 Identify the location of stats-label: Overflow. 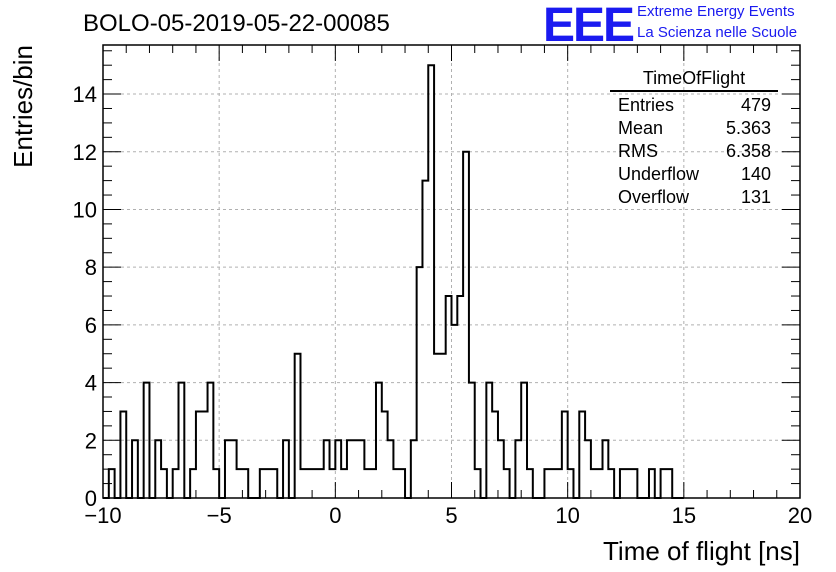
(654, 197).